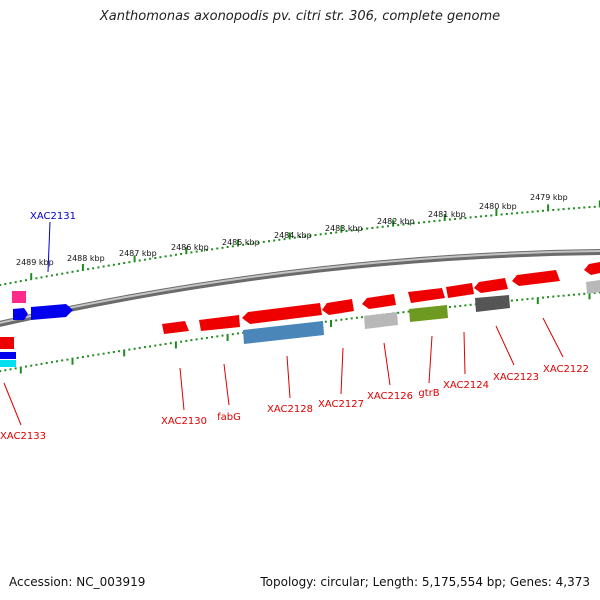 Image resolution: width=600 pixels, height=600 pixels. I want to click on gene-label-gtrb: gtrB, so click(428, 393).